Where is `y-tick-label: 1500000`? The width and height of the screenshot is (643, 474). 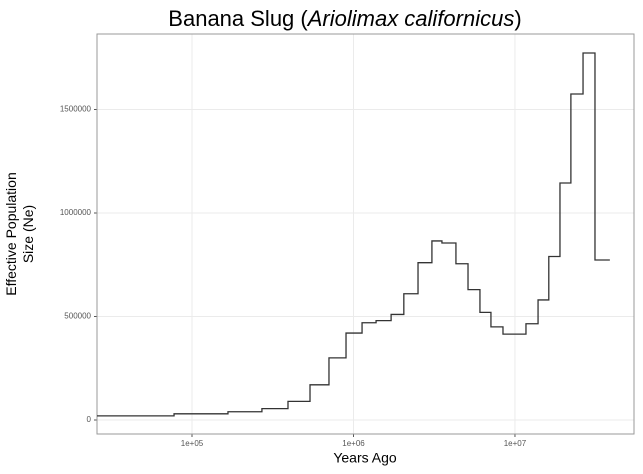 y-tick-label: 1500000 is located at coordinates (76, 109).